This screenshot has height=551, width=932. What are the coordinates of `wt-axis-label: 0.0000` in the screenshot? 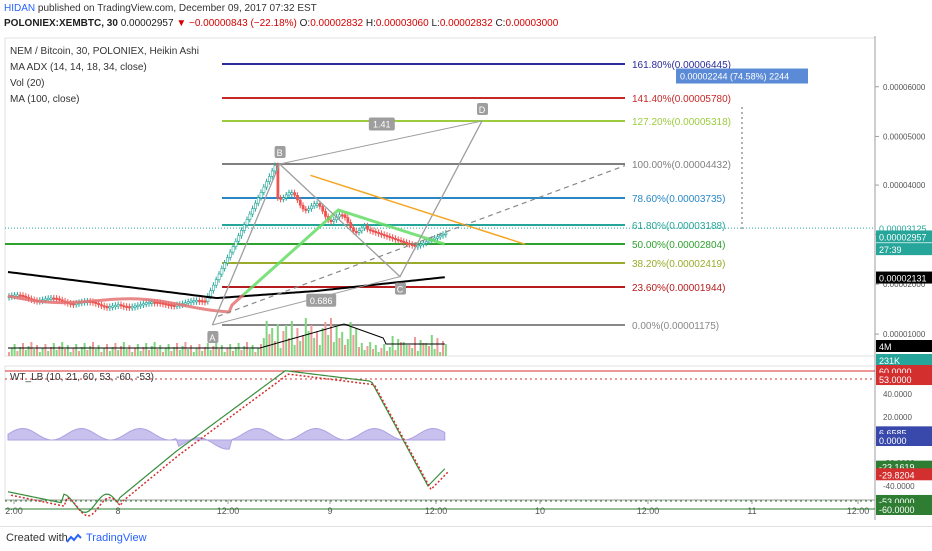 It's located at (893, 441).